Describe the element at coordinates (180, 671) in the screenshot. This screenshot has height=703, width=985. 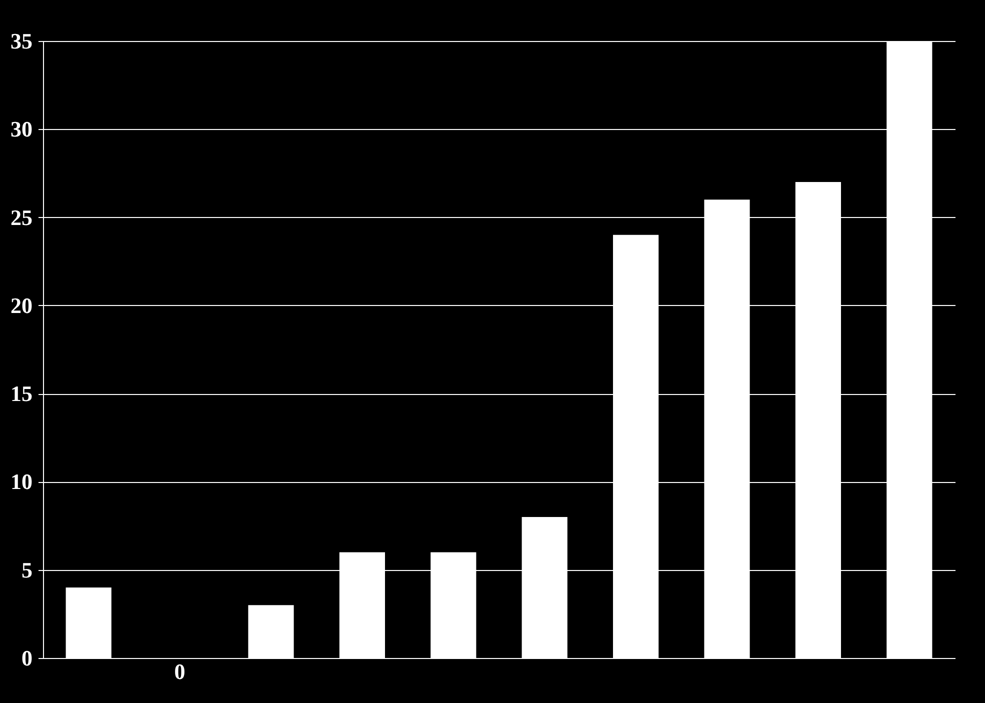
I see `data-label: 0` at that location.